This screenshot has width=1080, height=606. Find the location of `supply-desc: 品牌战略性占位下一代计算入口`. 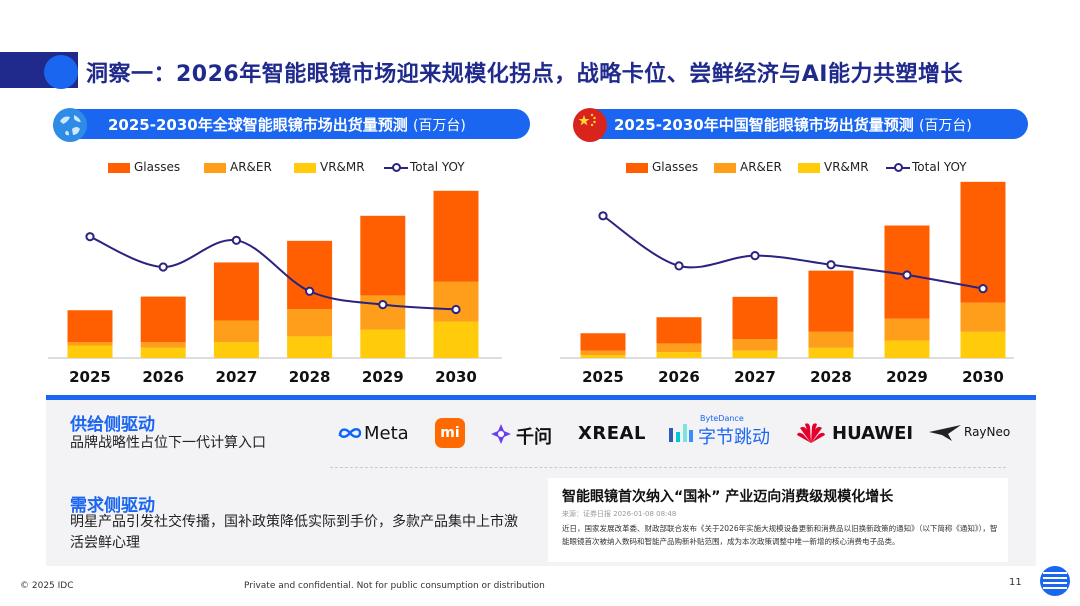

supply-desc: 品牌战略性占位下一代计算入口 is located at coordinates (168, 443).